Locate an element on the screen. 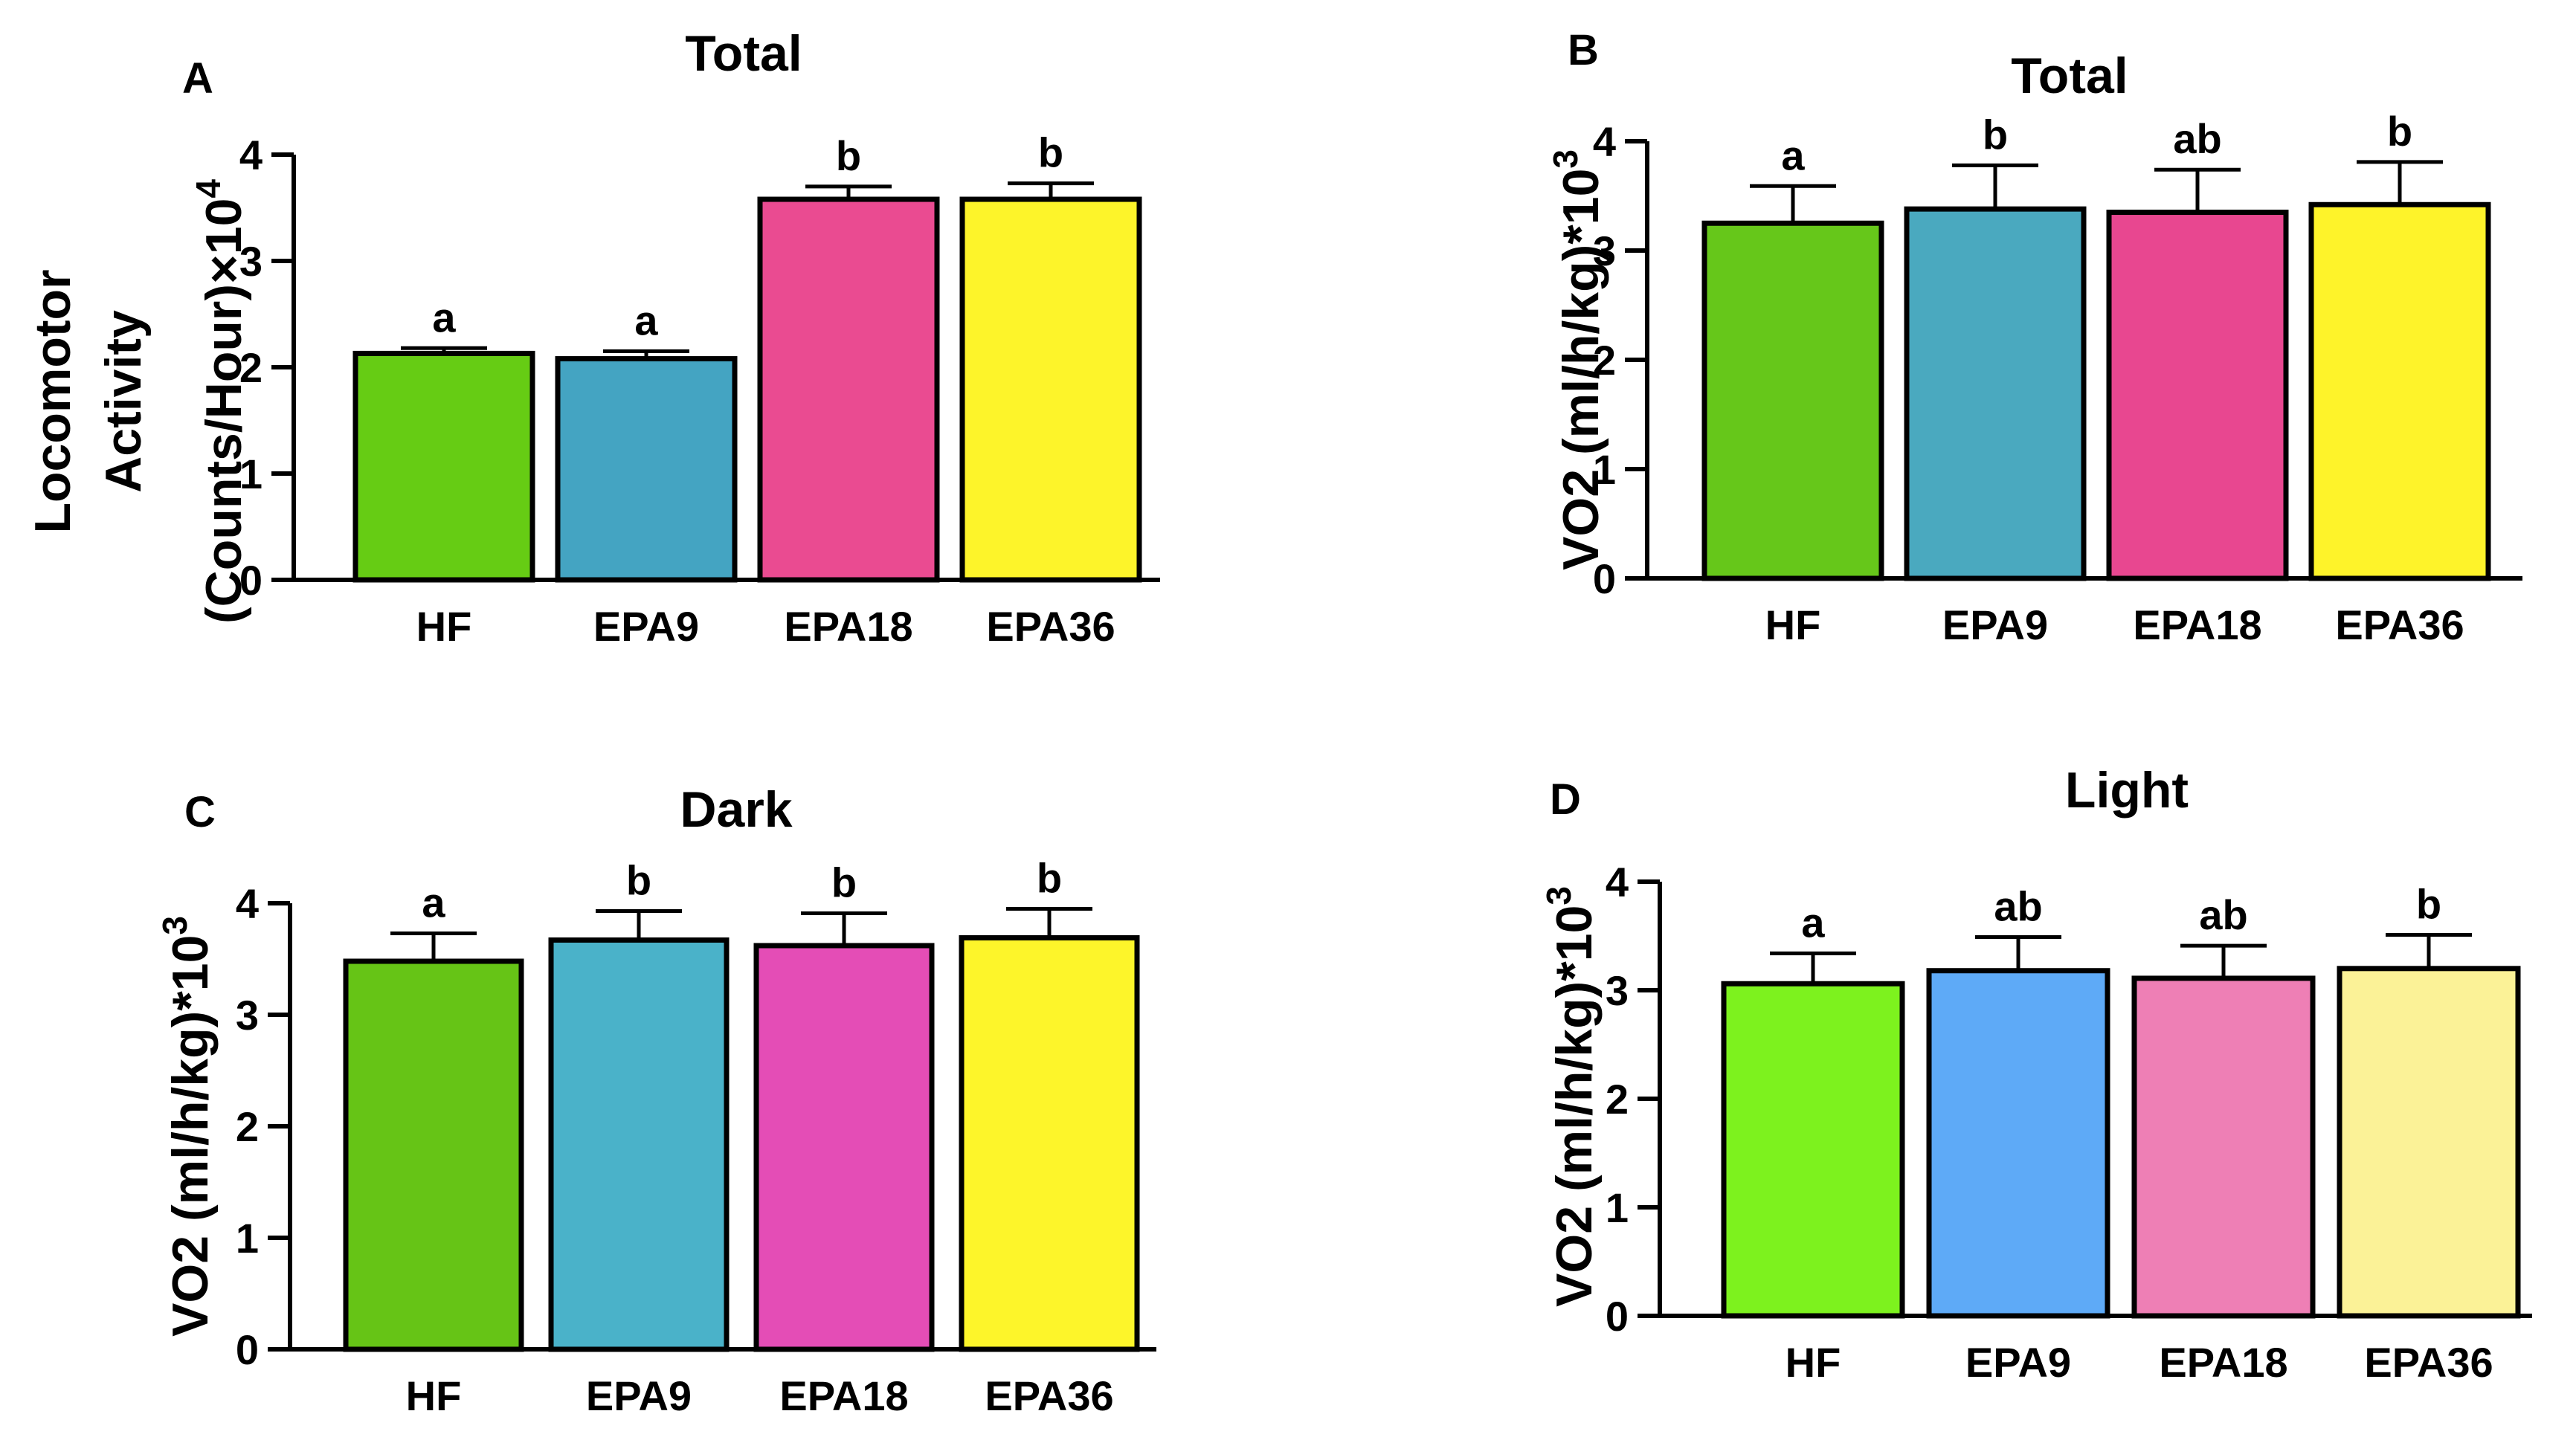  panel-b-ytick-label: 1 is located at coordinates (1604, 469).